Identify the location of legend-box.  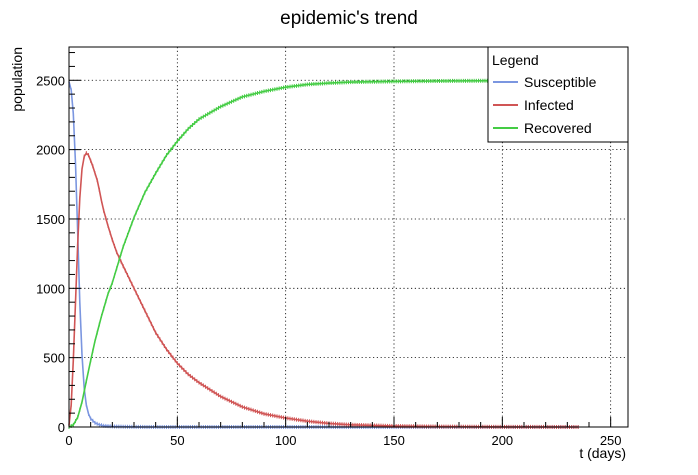
(558, 94).